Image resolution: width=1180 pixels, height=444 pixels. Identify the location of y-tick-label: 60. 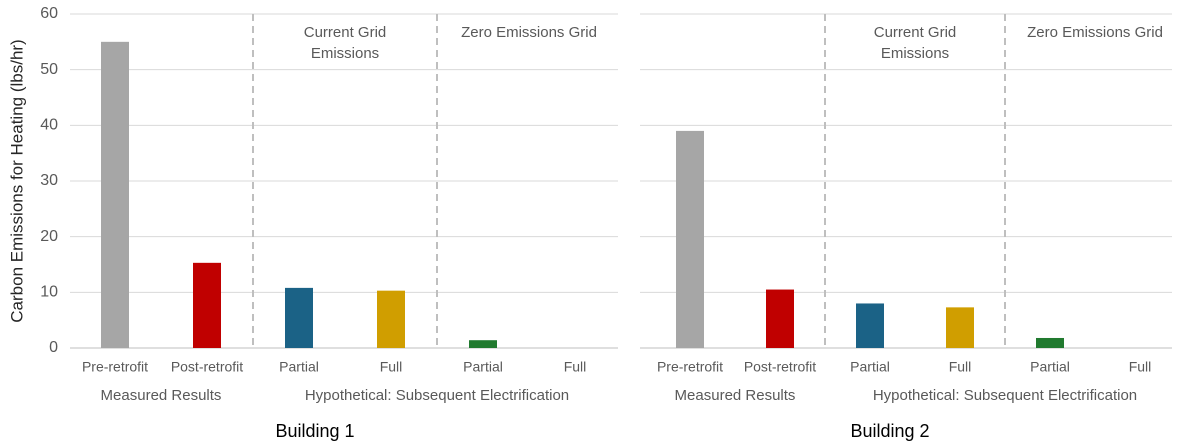
(49, 13).